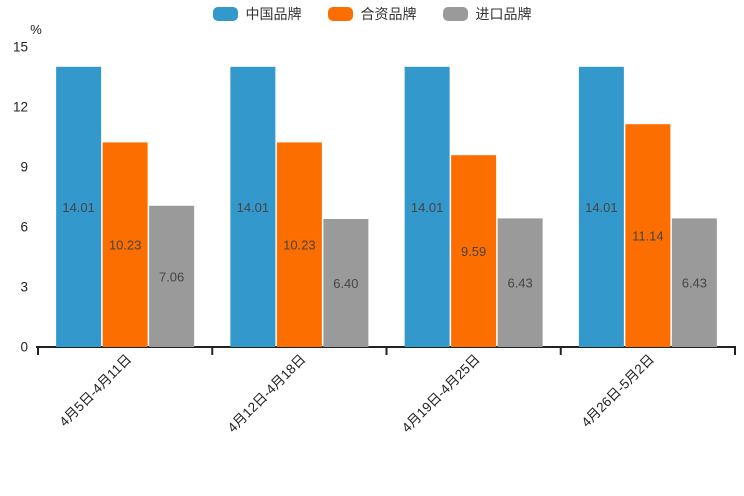 This screenshot has height=496, width=744. What do you see at coordinates (455, 14) in the screenshot?
I see `legend-swatch-import-brand` at bounding box center [455, 14].